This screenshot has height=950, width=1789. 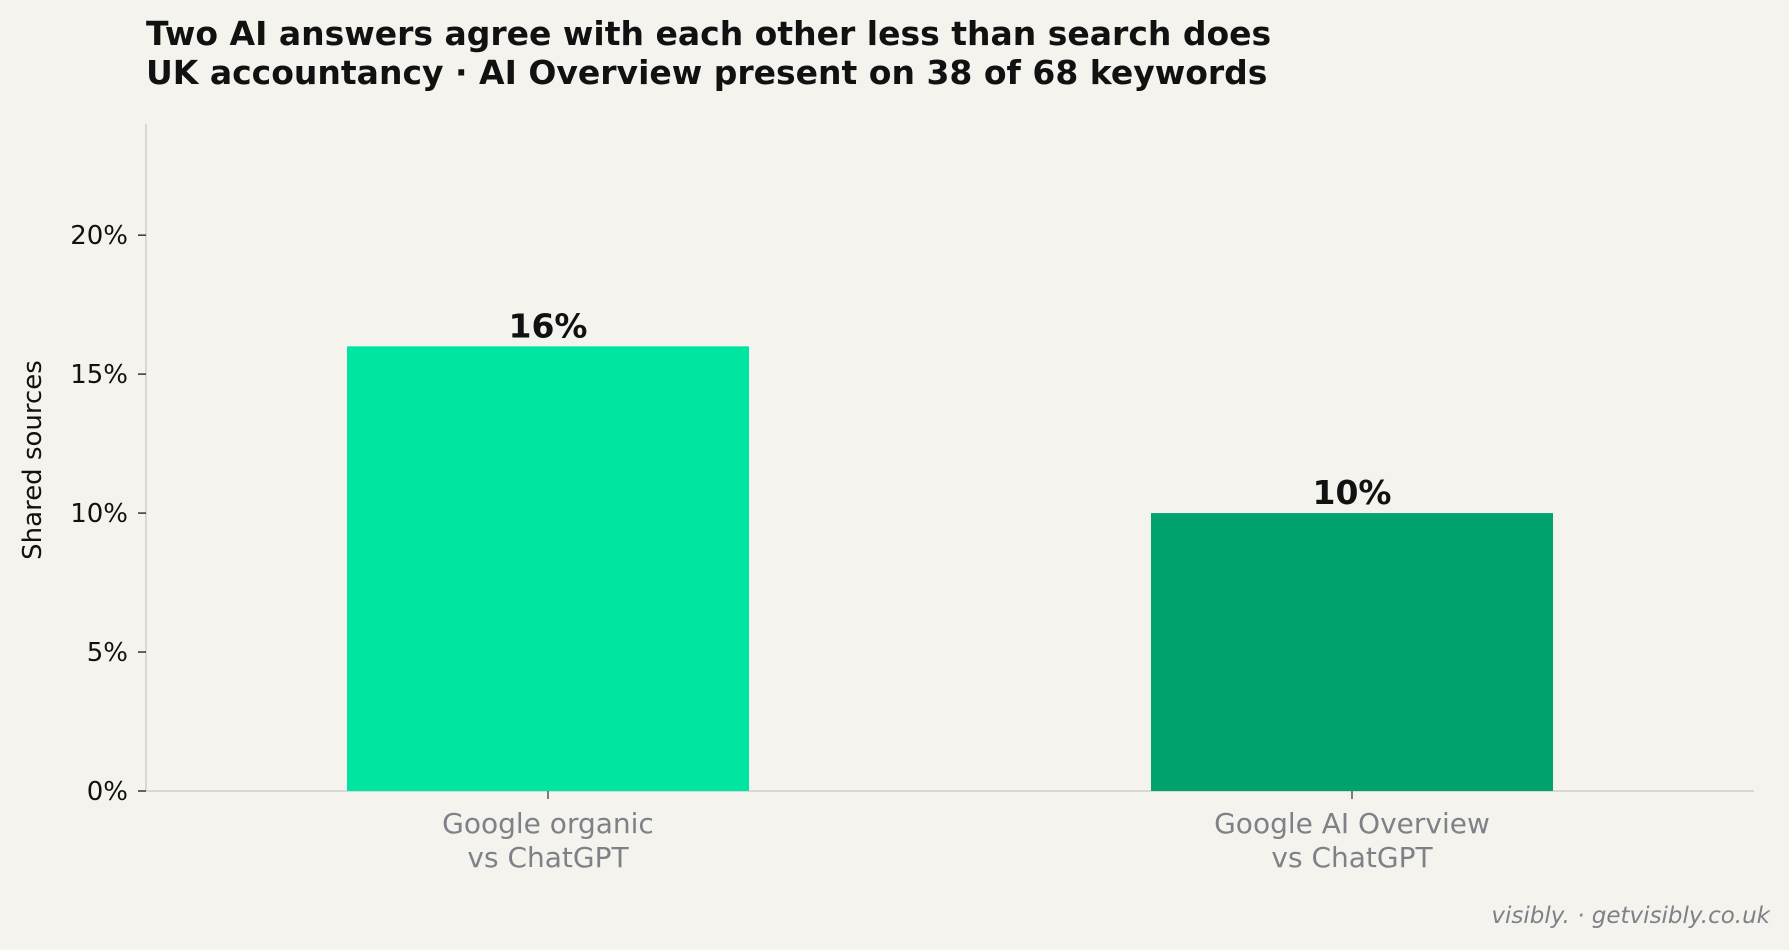 What do you see at coordinates (548, 325) in the screenshot?
I see `bar-value-label: 16%` at bounding box center [548, 325].